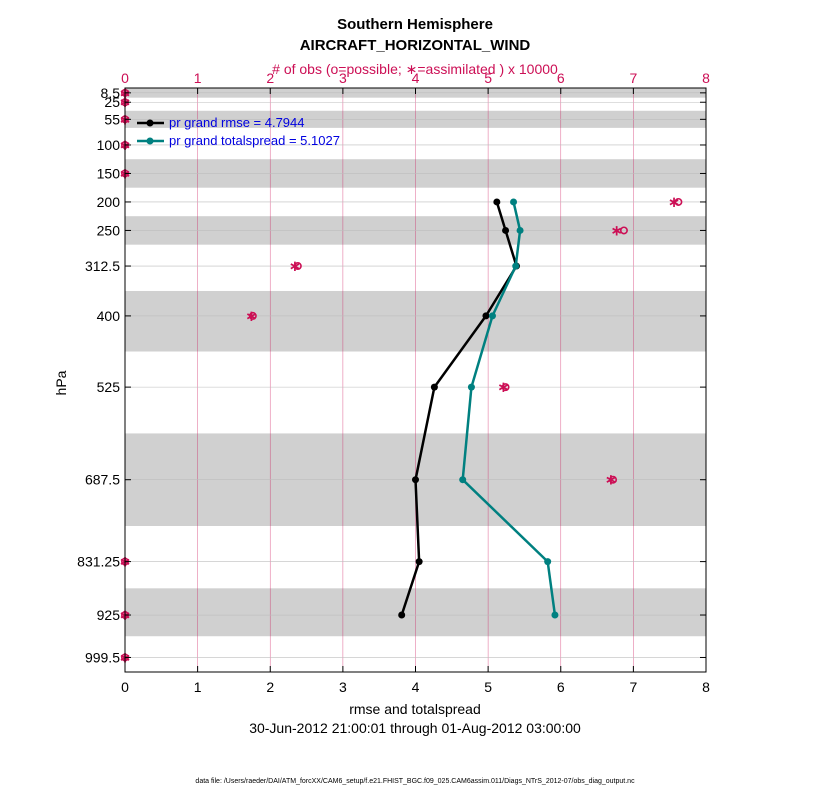 The image size is (830, 800). I want to click on top-tick-label-4: 4, so click(416, 78).